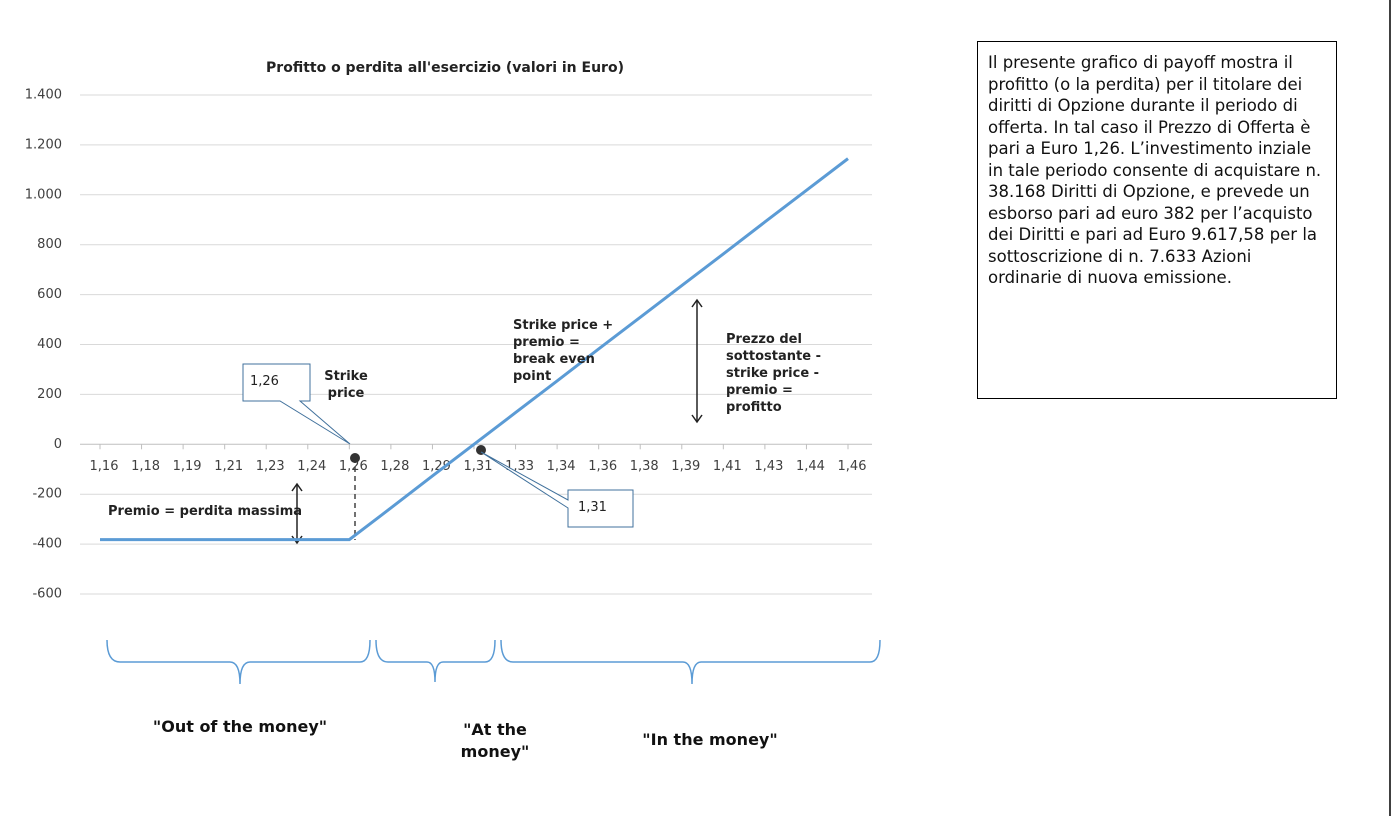 The height and width of the screenshot is (816, 1396). I want to click on x-tick-label: 1,36, so click(602, 466).